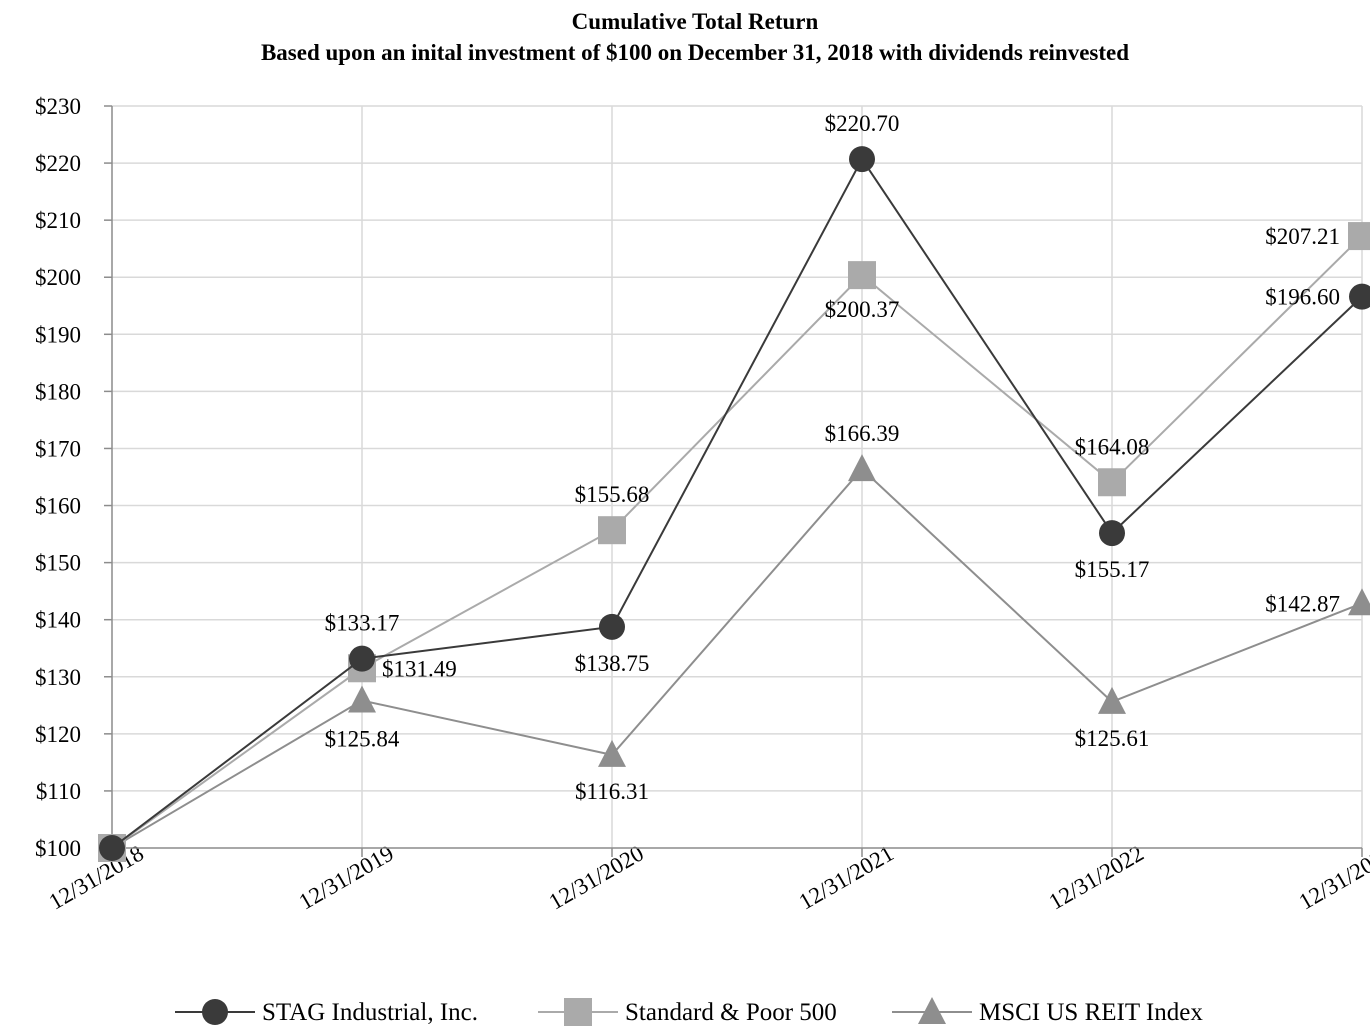 This screenshot has height=1026, width=1370. I want to click on x-tick-label: 12/31/2023, so click(1332, 877).